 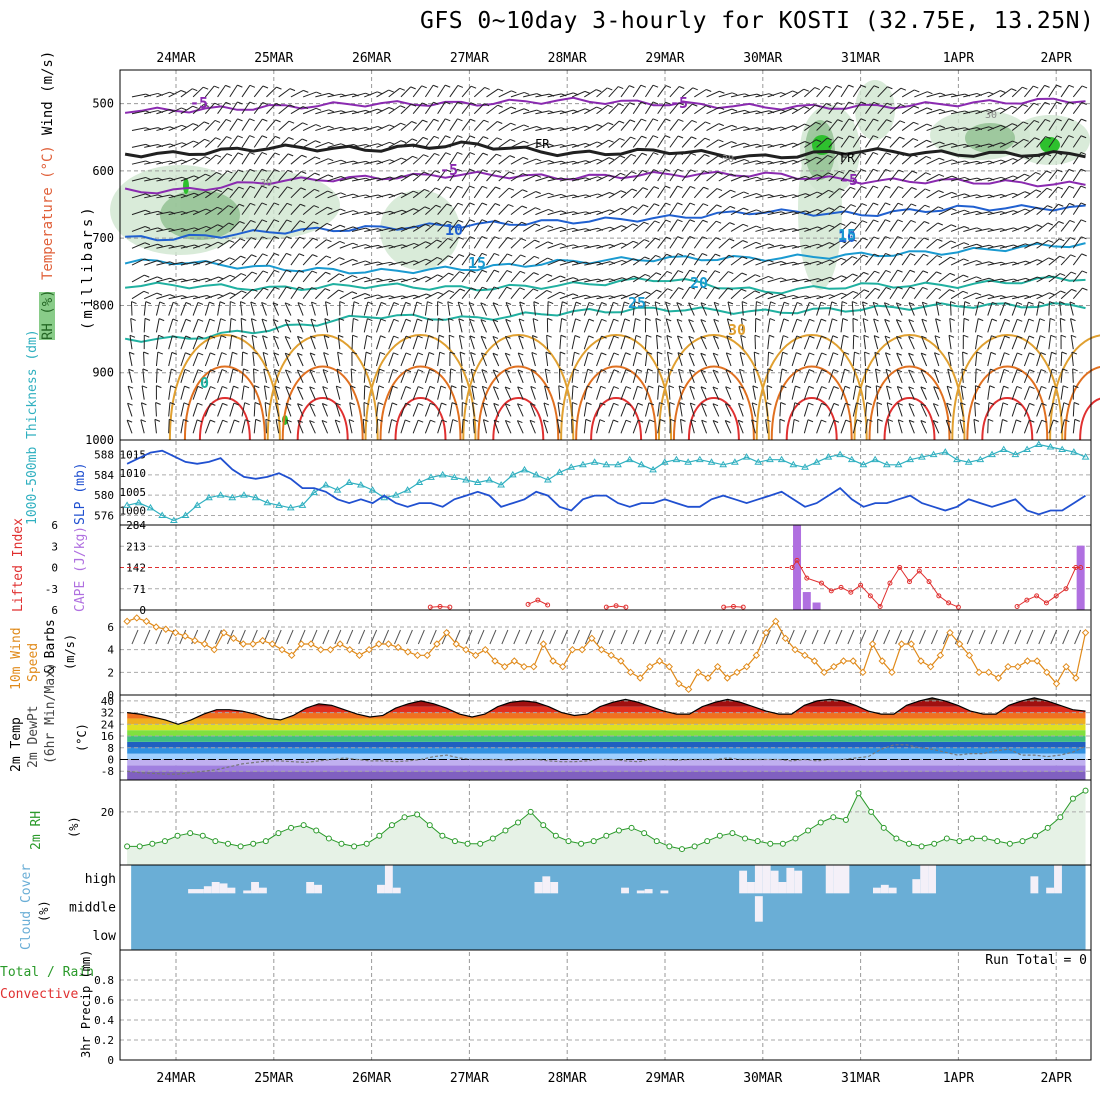 I want to click on wind10m-tick: 4, so click(x=110, y=650).